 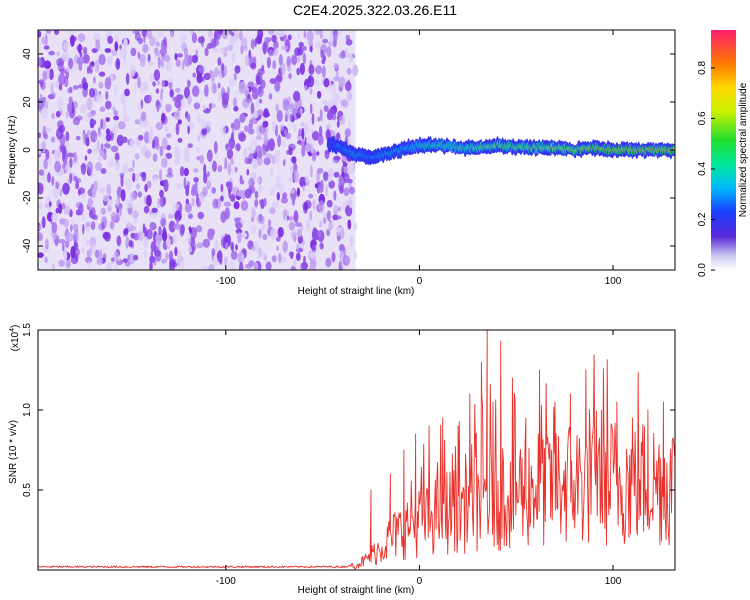 What do you see at coordinates (702, 118) in the screenshot?
I see `colorbar-tick-label: 0.6` at bounding box center [702, 118].